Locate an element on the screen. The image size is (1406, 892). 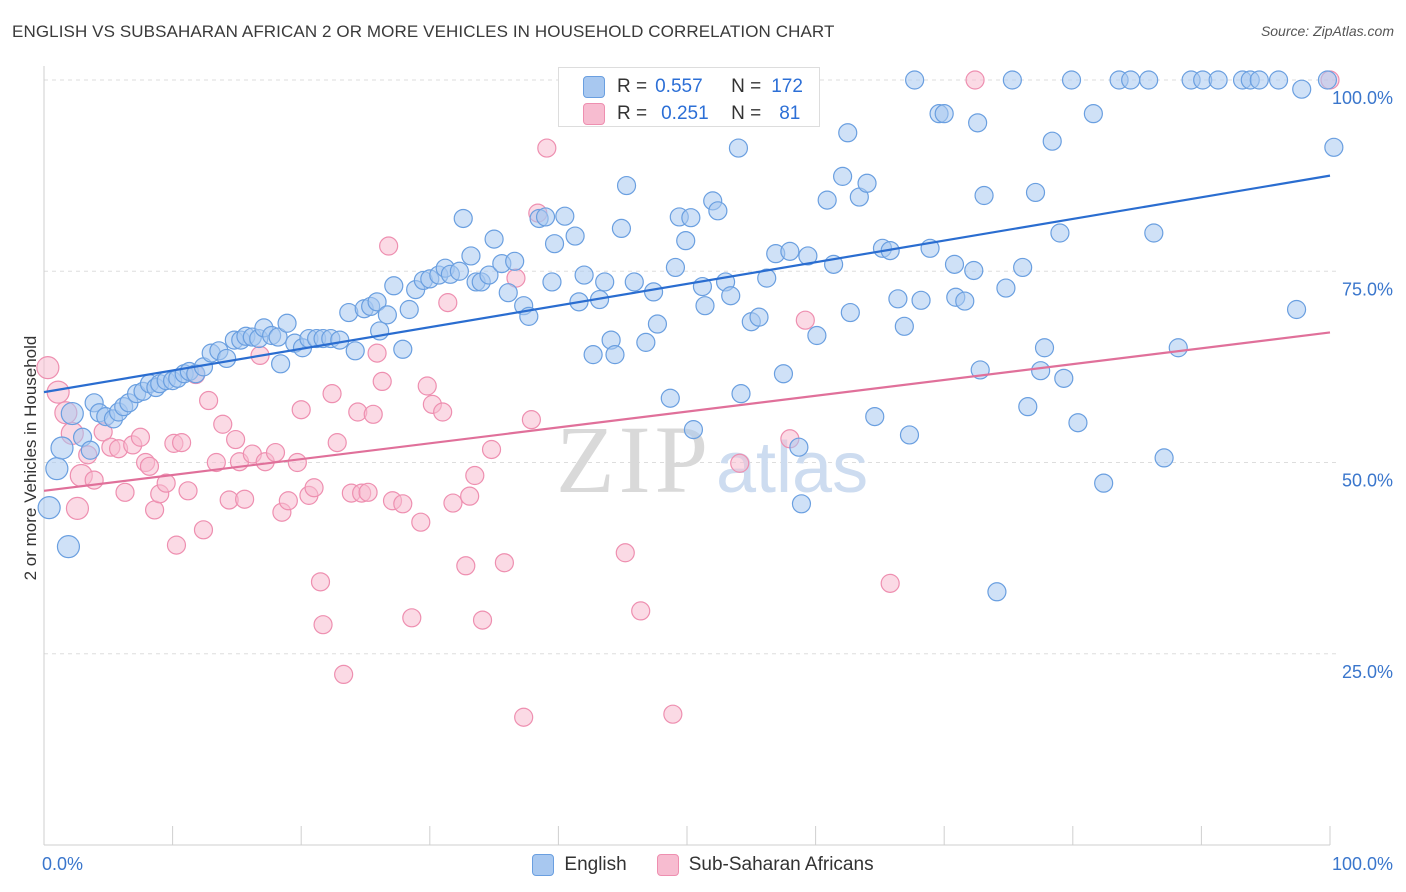
legend-row-subsaharan: R = 0.251 N = 81 is located at coordinates (691, 114).